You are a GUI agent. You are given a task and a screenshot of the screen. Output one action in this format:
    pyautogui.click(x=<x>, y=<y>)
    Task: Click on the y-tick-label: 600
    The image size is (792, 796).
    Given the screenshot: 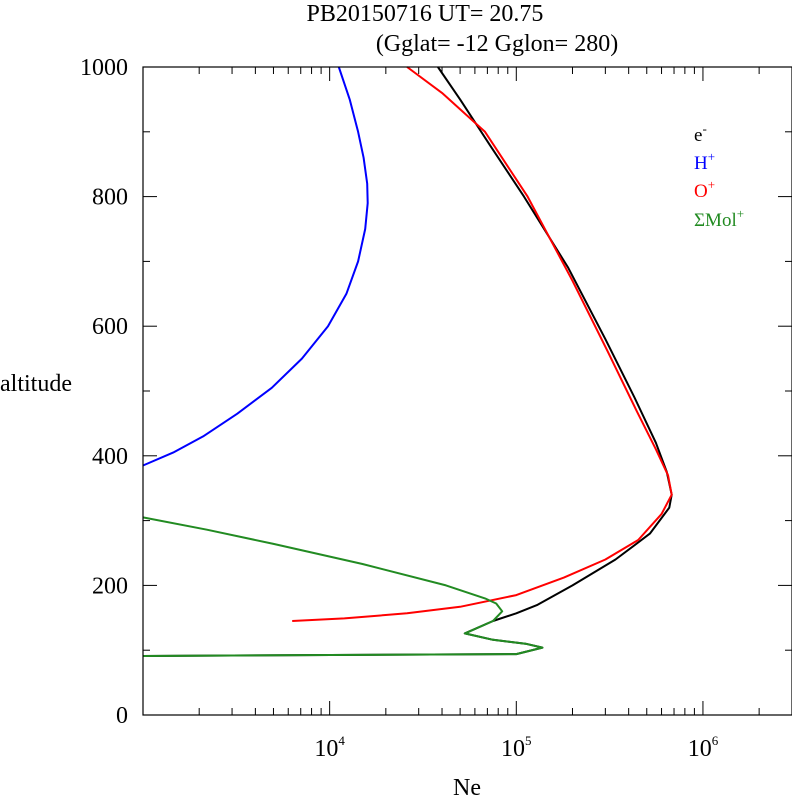 What is the action you would take?
    pyautogui.click(x=110, y=327)
    